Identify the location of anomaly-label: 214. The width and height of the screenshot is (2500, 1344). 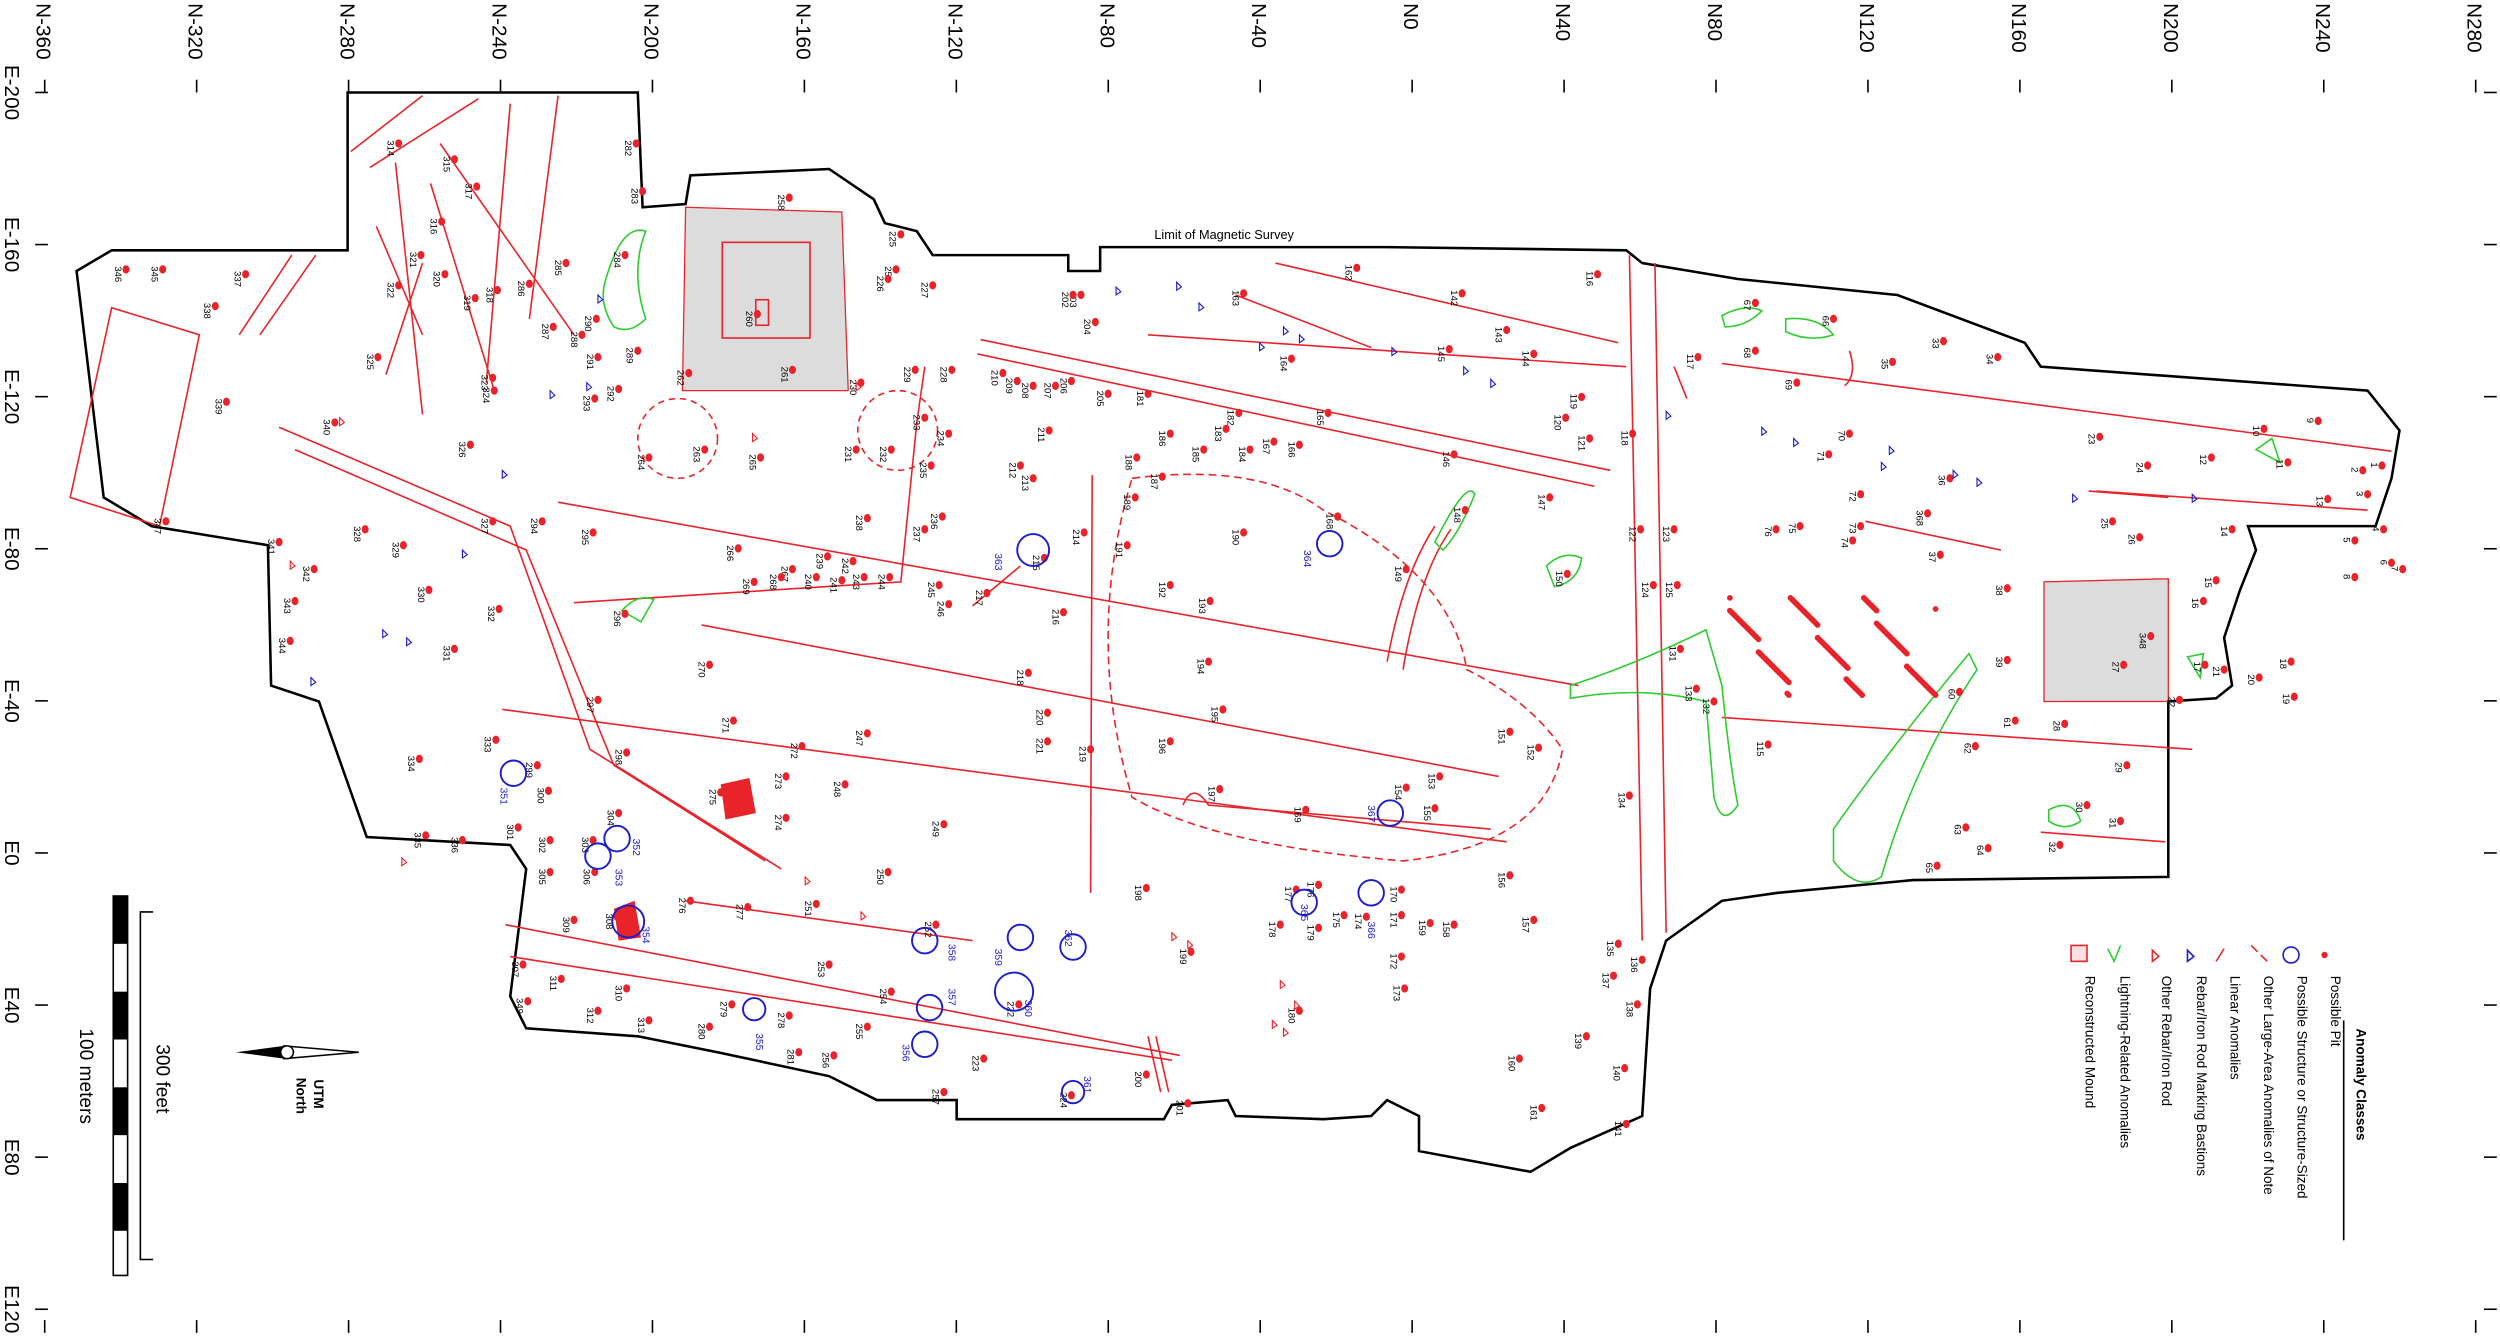
(1075, 537).